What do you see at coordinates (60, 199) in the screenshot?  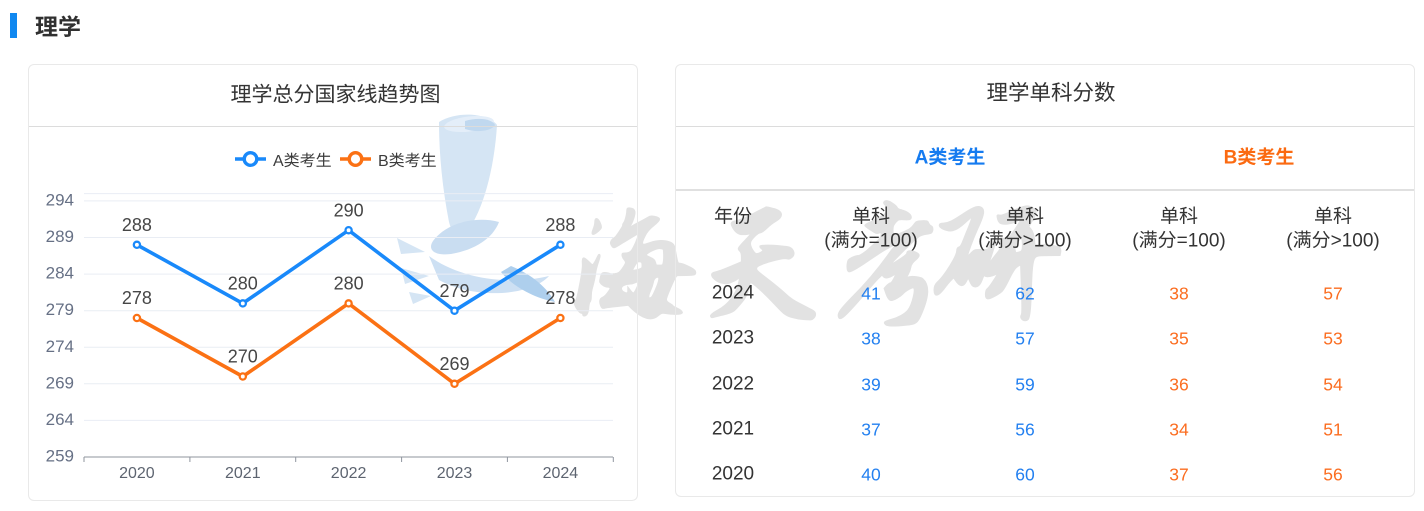 I see `svg-text: 294` at bounding box center [60, 199].